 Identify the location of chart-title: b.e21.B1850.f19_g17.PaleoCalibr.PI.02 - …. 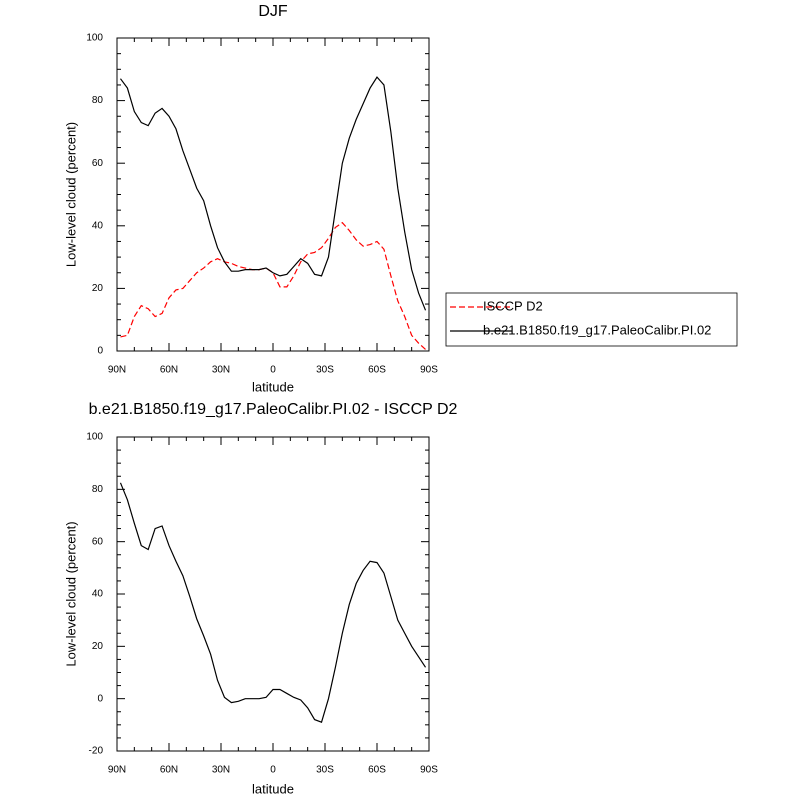
(273, 409).